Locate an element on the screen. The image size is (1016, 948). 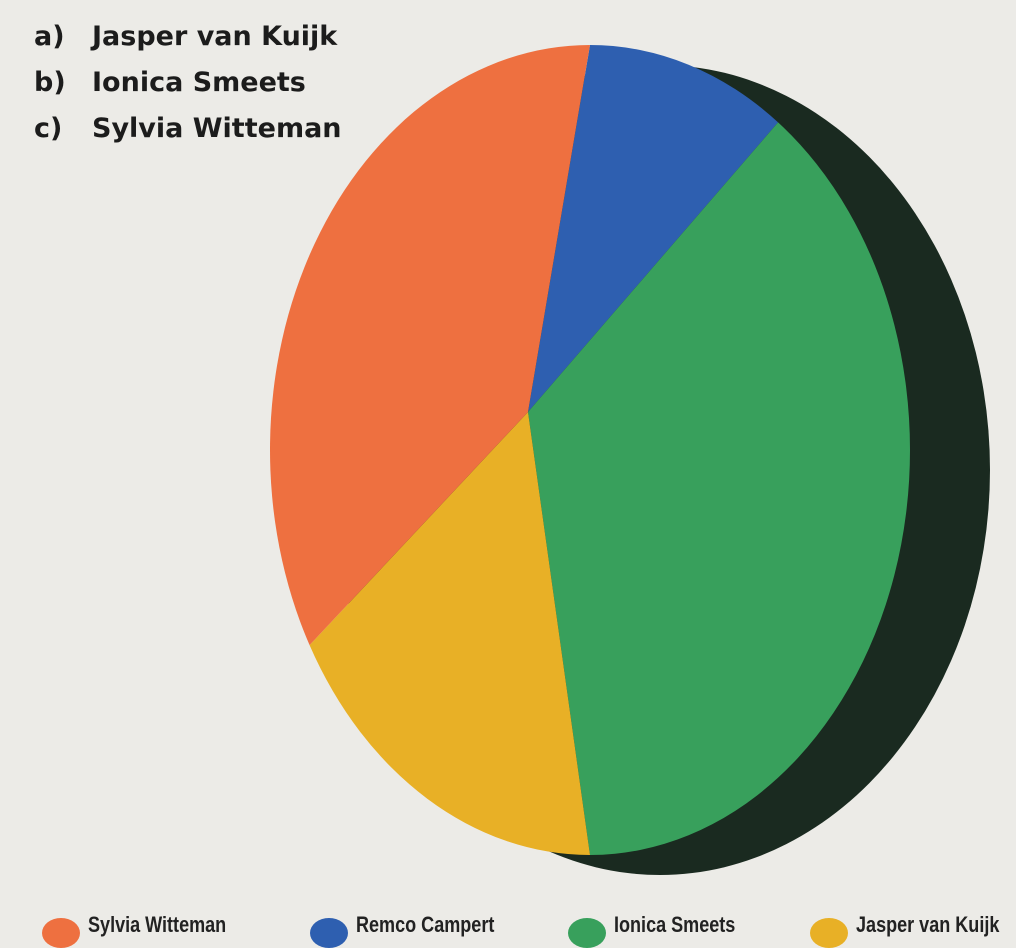
option-letter: a) is located at coordinates (49, 36).